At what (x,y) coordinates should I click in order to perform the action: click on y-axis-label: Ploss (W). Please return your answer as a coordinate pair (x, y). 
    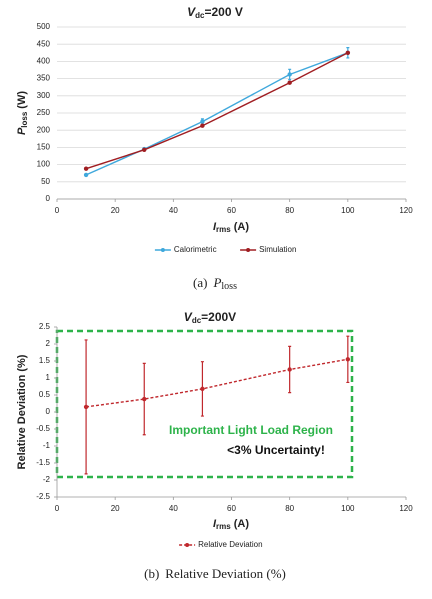
    Looking at the image, I should click on (22, 113).